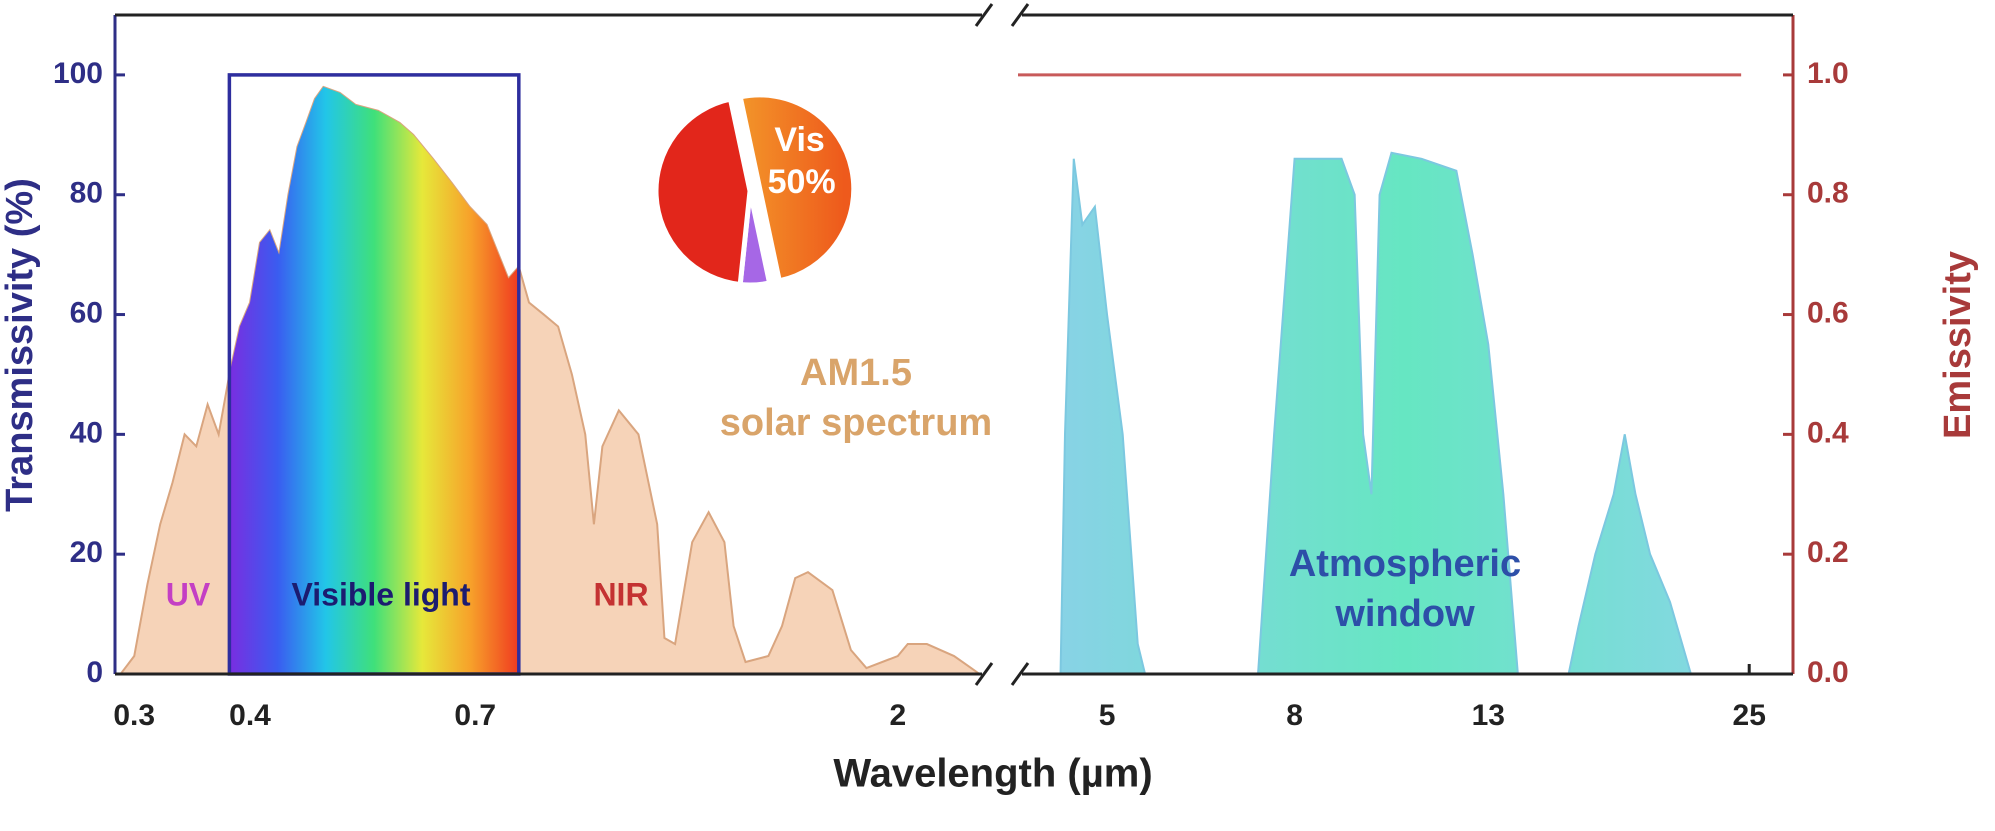 The image size is (1995, 831). I want to click on y-tick-label: 0, so click(94, 672).